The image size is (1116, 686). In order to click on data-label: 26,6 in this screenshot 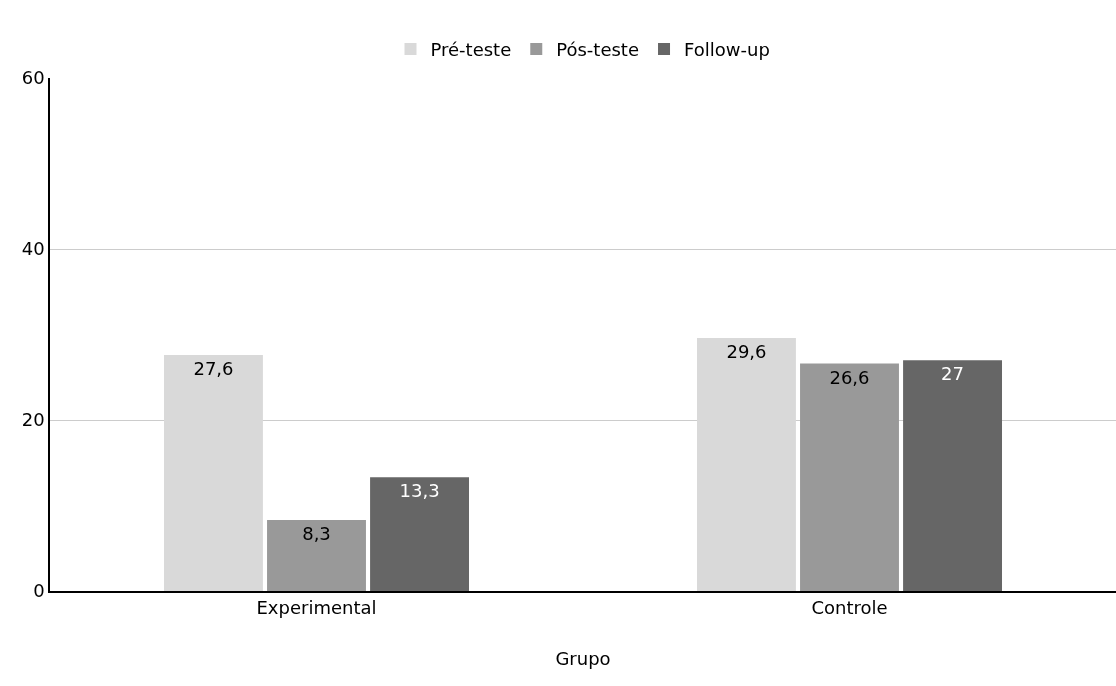, I will do `click(849, 377)`.